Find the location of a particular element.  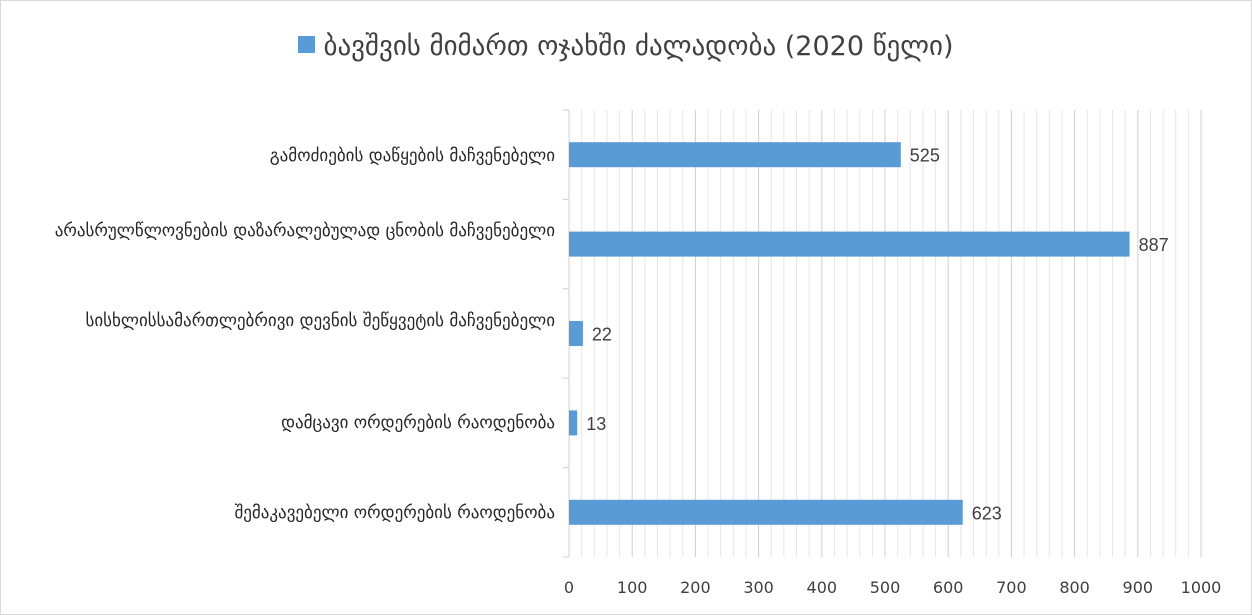

x-tick-label: 900 is located at coordinates (1138, 587).